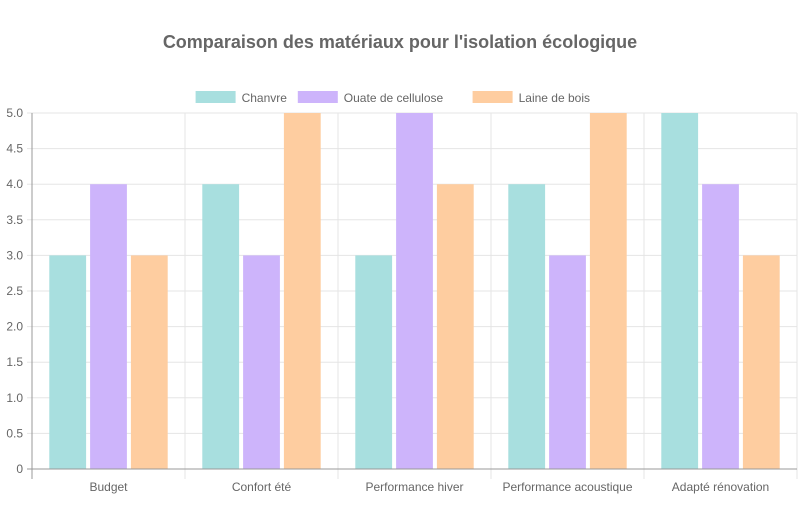 The width and height of the screenshot is (800, 505). Describe the element at coordinates (108, 487) in the screenshot. I see `x-tick-label: Budget` at that location.